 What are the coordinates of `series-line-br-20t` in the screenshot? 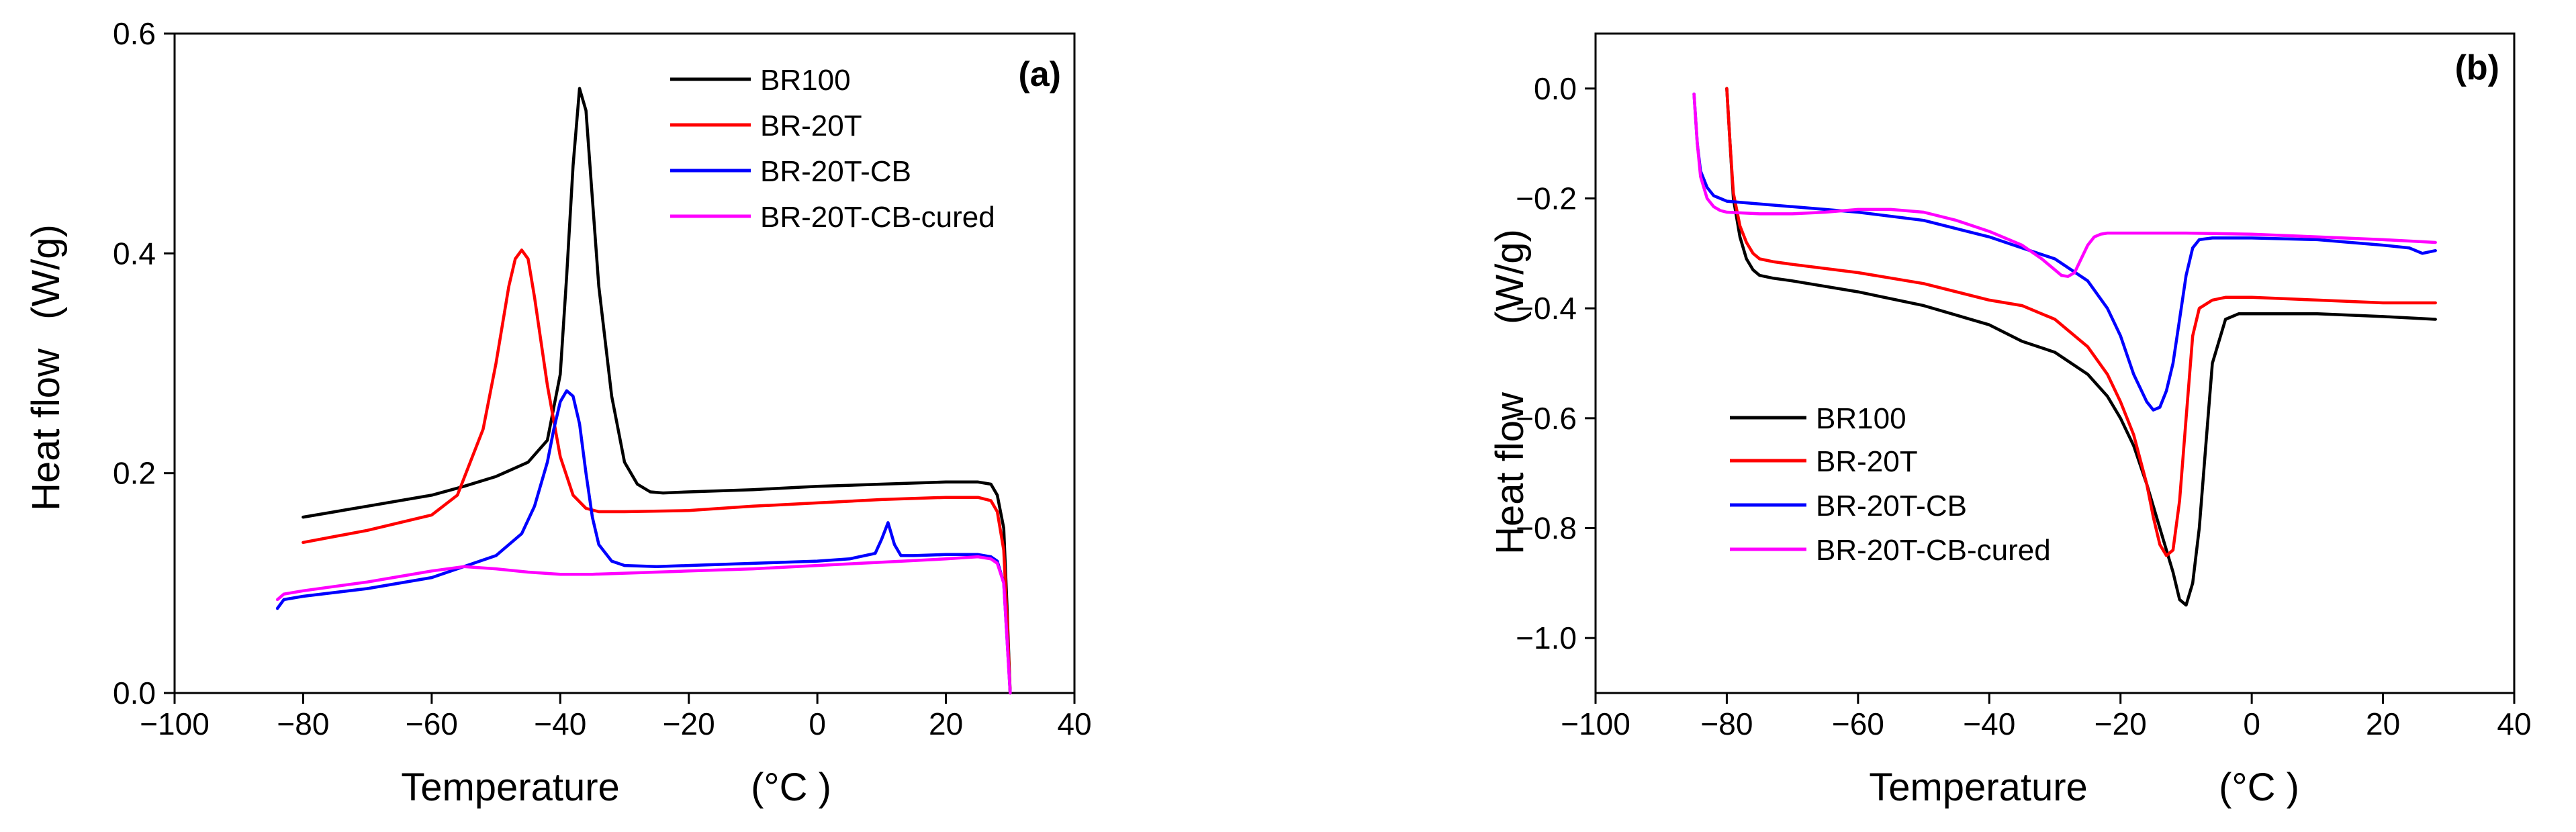 It's located at (657, 471).